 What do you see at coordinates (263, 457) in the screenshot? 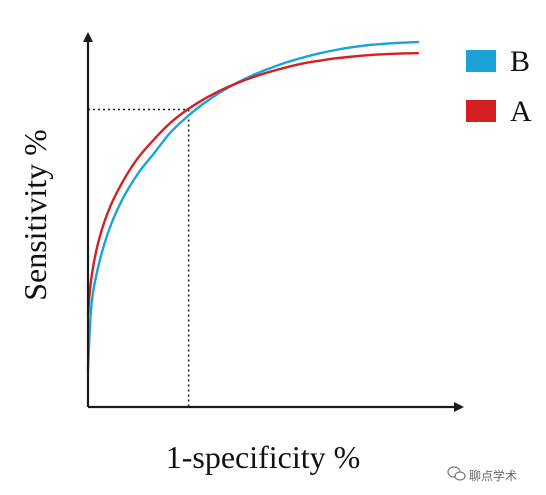
I see `x-axis-label: 1-specificity %` at bounding box center [263, 457].